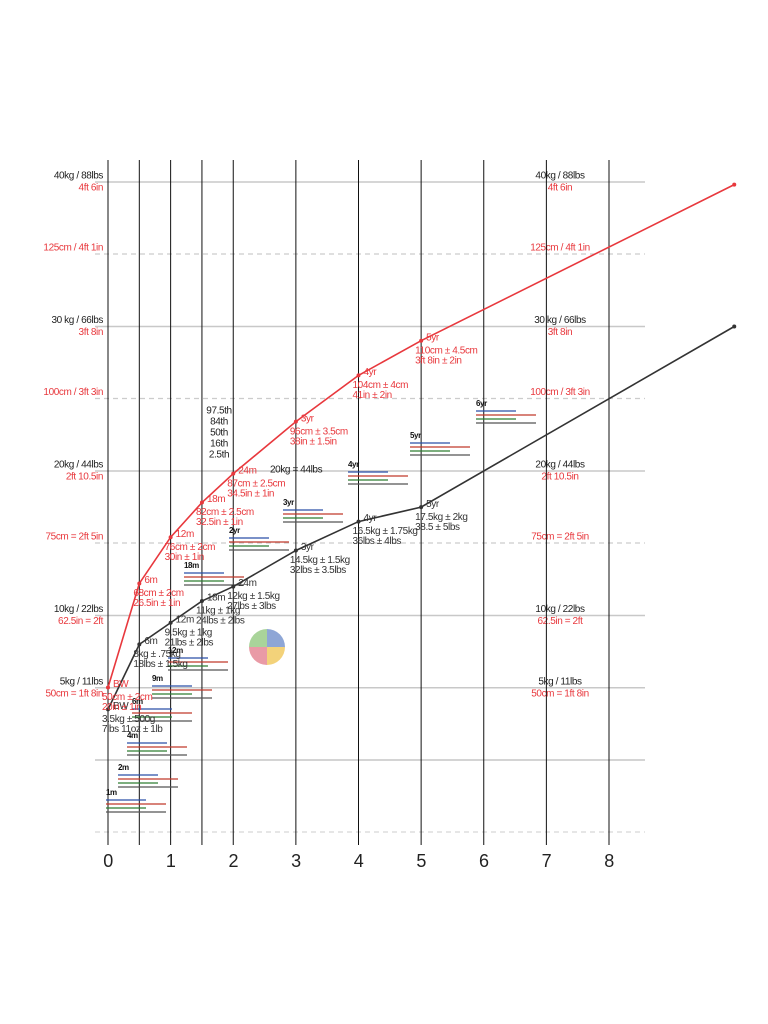  Describe the element at coordinates (108, 861) in the screenshot. I see `x-tick-label: 0` at that location.